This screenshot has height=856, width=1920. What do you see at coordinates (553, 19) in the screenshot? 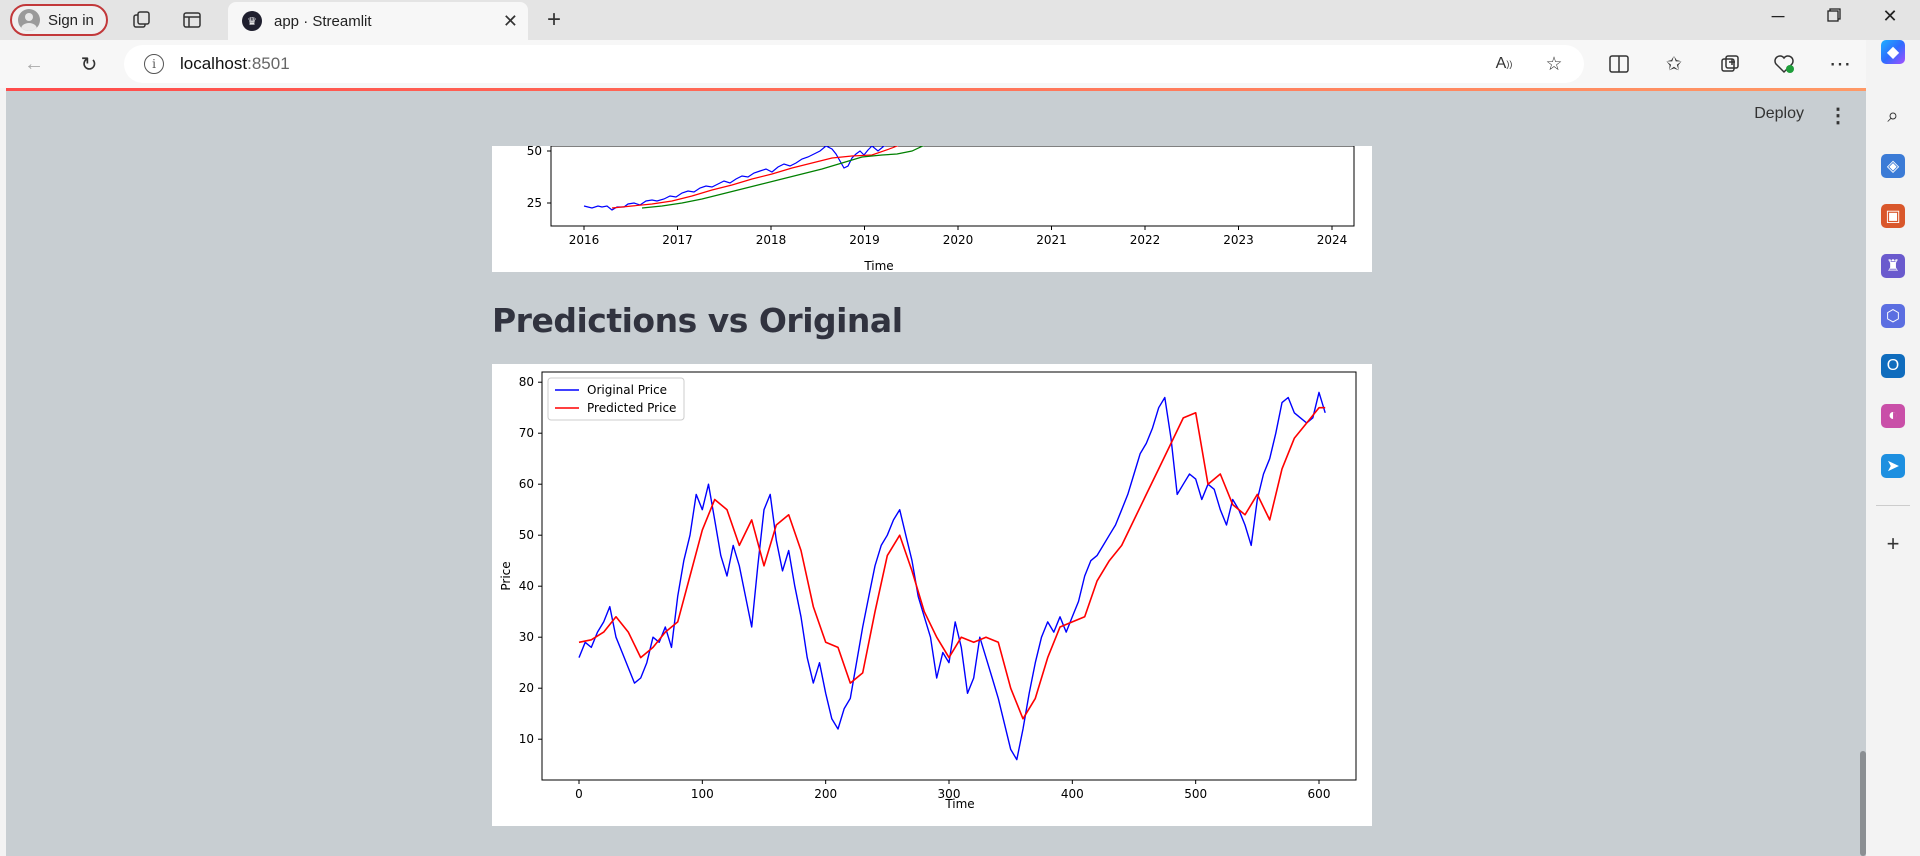
I see `new-tab-icon: +` at bounding box center [553, 19].